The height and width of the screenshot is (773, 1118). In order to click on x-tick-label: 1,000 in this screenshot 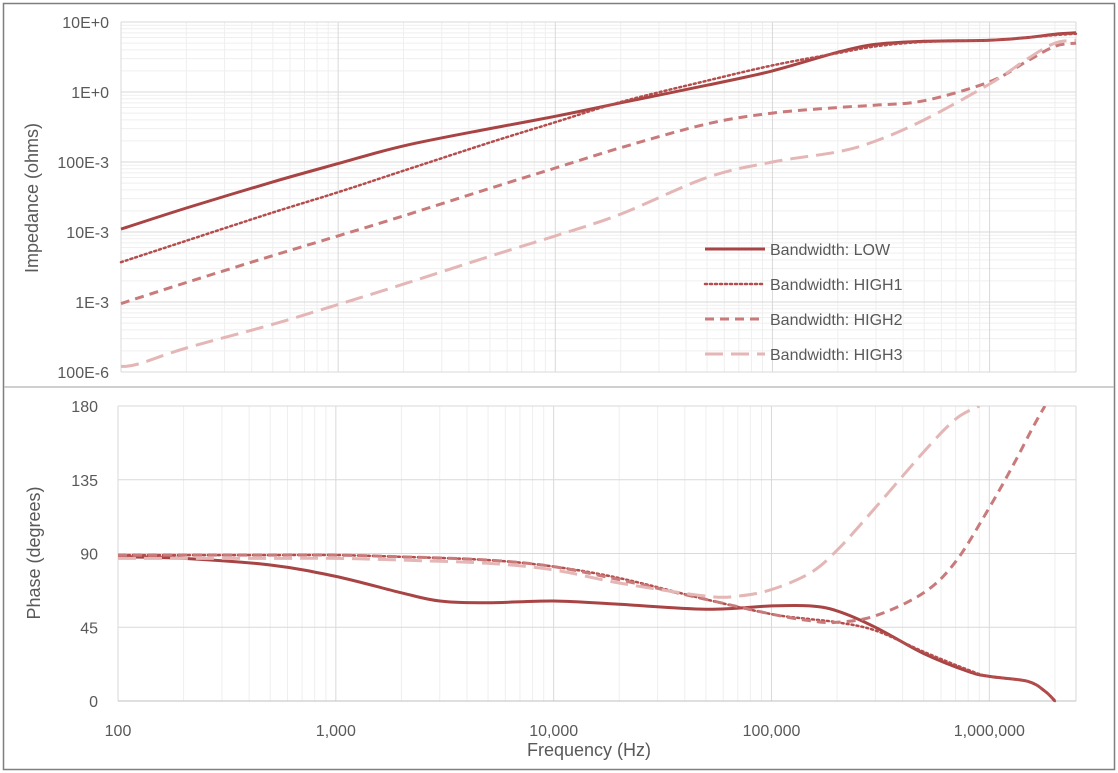, I will do `click(336, 731)`.